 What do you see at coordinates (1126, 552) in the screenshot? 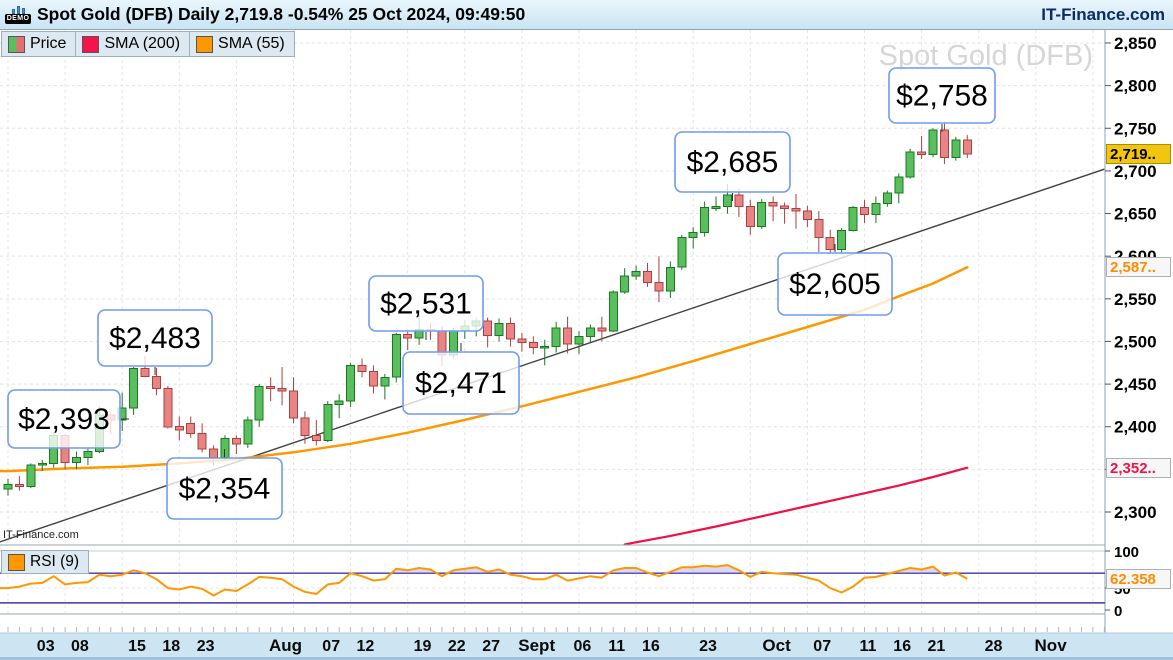
I see `rsi-axis-label: 100` at bounding box center [1126, 552].